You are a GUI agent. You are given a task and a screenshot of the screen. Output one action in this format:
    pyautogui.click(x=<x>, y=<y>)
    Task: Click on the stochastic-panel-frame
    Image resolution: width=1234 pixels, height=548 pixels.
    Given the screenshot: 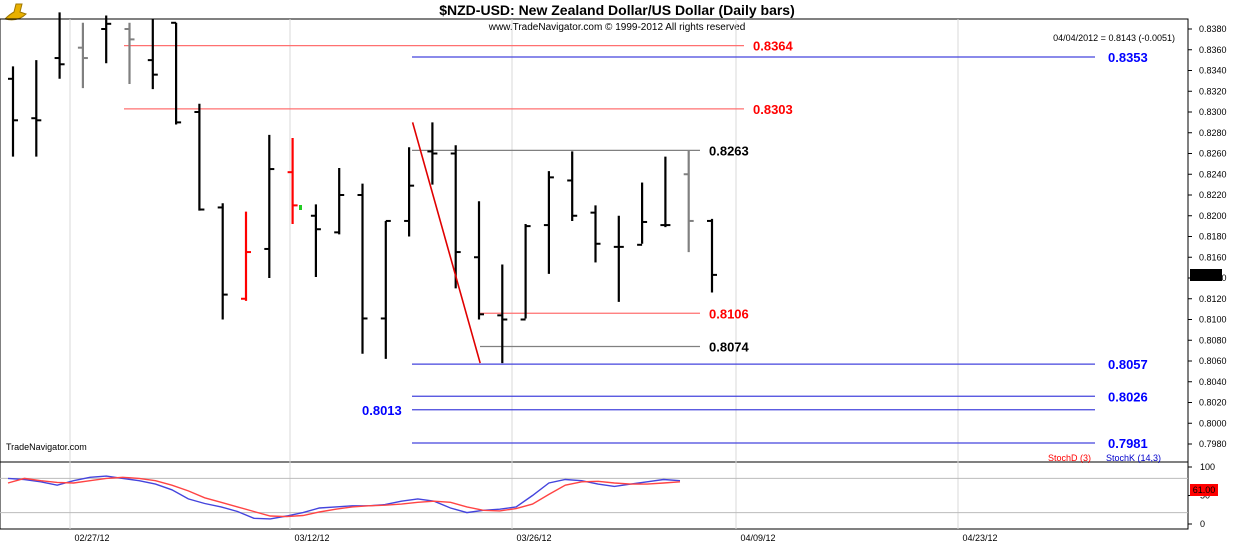 What is the action you would take?
    pyautogui.click(x=594, y=495)
    